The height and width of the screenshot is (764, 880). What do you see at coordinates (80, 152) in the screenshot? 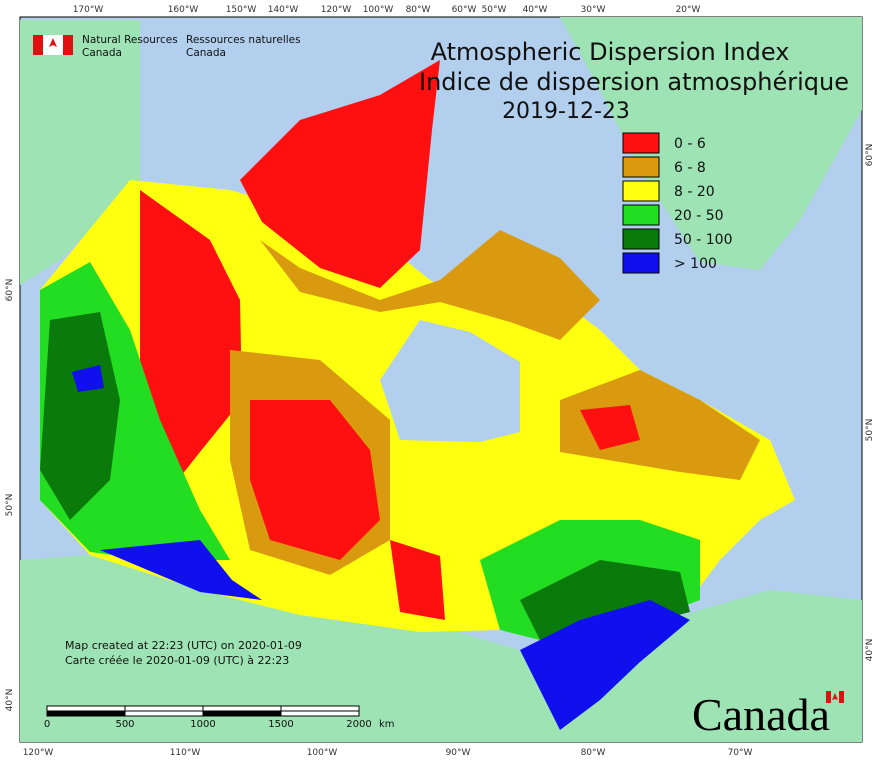
I see `alaska` at bounding box center [80, 152].